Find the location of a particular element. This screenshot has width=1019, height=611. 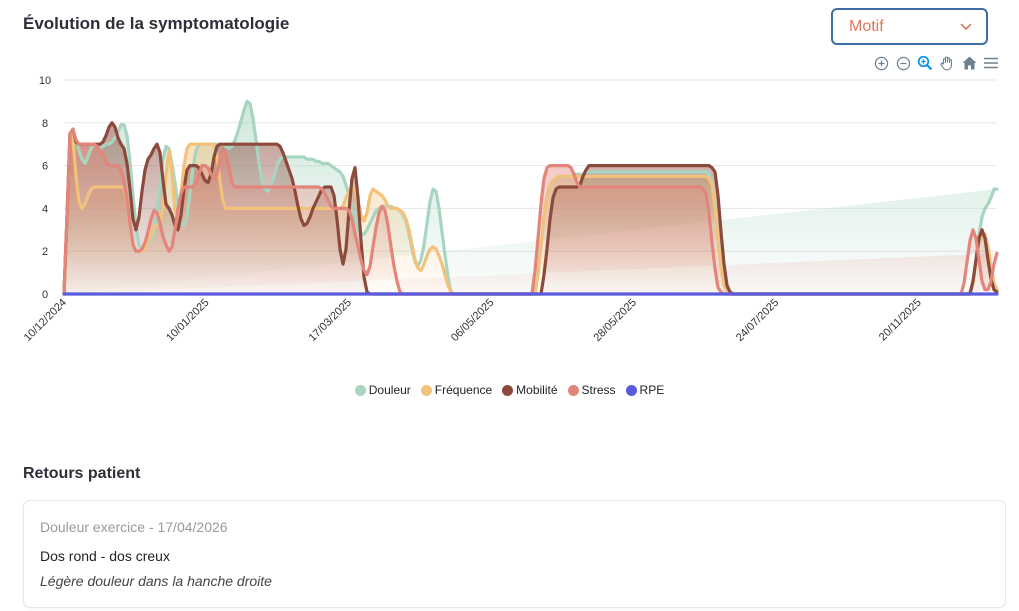

motif-select: Motif is located at coordinates (909, 26).